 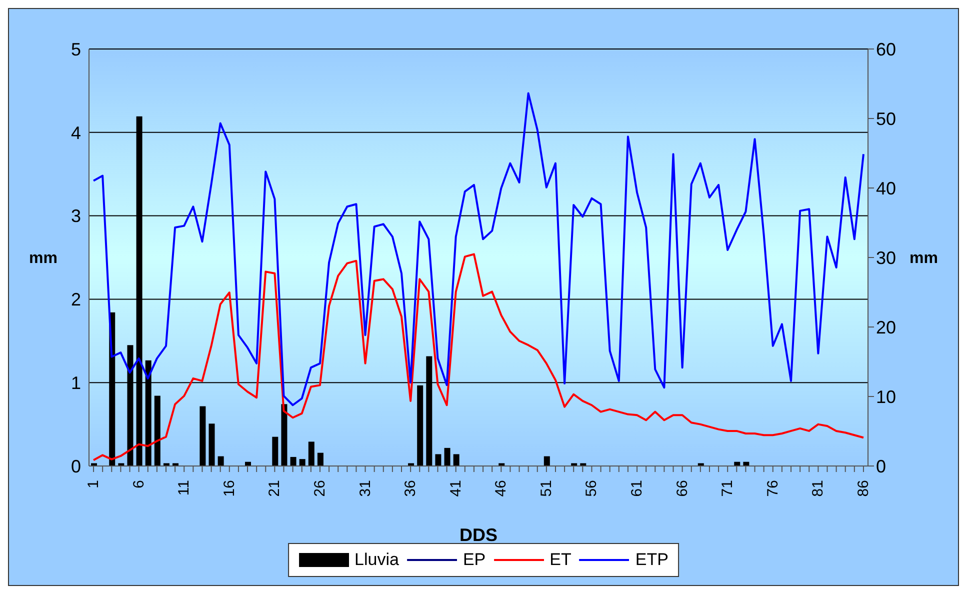 What do you see at coordinates (881, 466) in the screenshot?
I see `y2-tick-label: 0` at bounding box center [881, 466].